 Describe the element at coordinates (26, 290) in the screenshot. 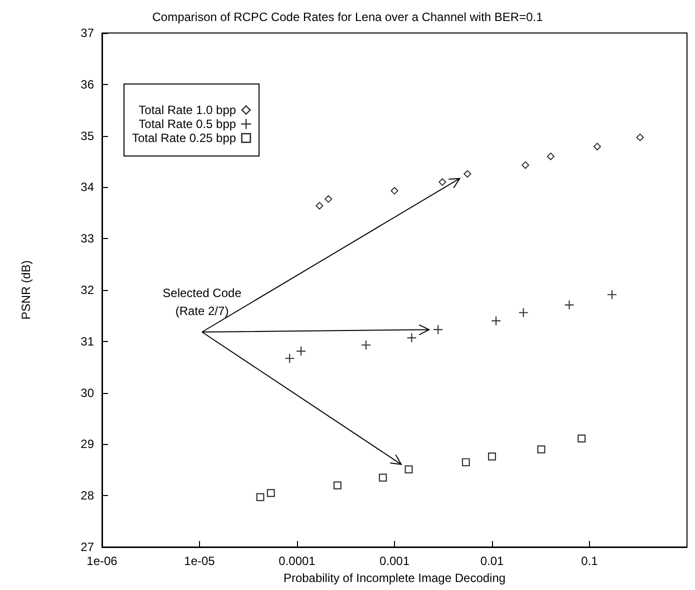

I see `y-axis-title: PSNR (dB)` at that location.